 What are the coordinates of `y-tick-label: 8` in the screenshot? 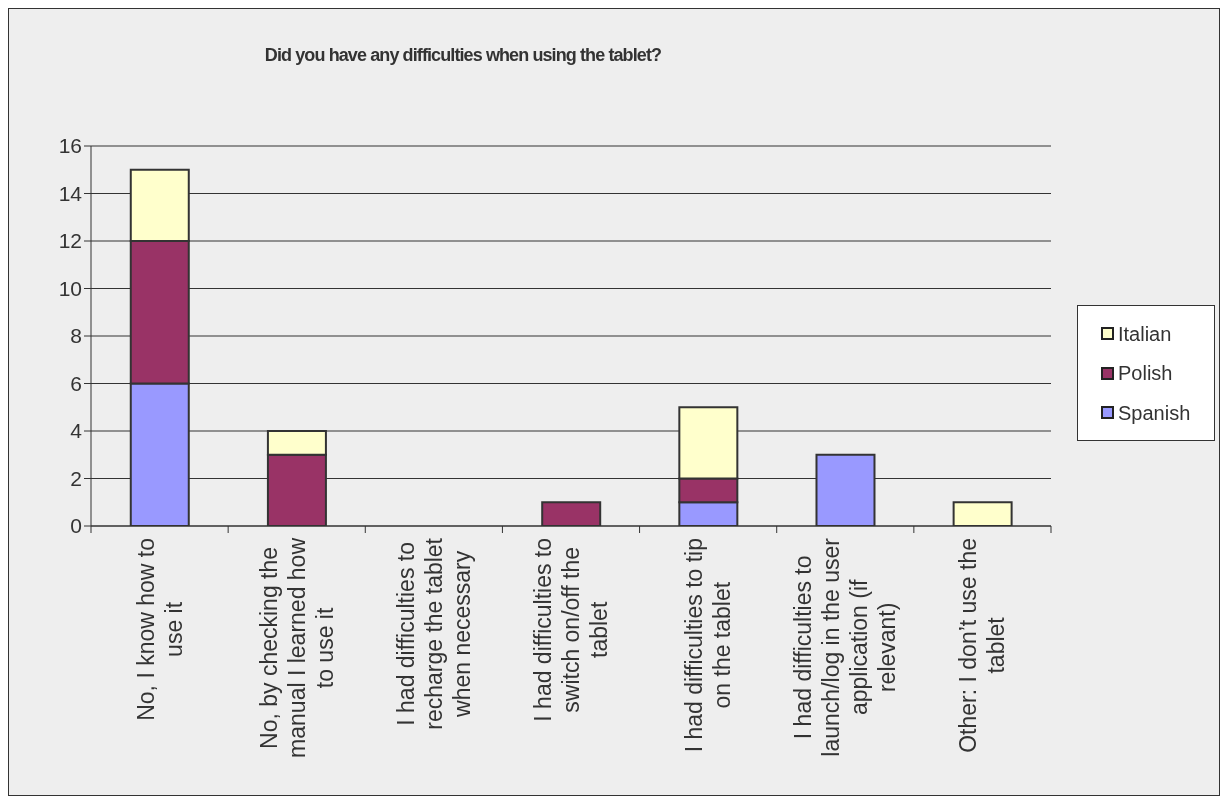 It's located at (76, 336).